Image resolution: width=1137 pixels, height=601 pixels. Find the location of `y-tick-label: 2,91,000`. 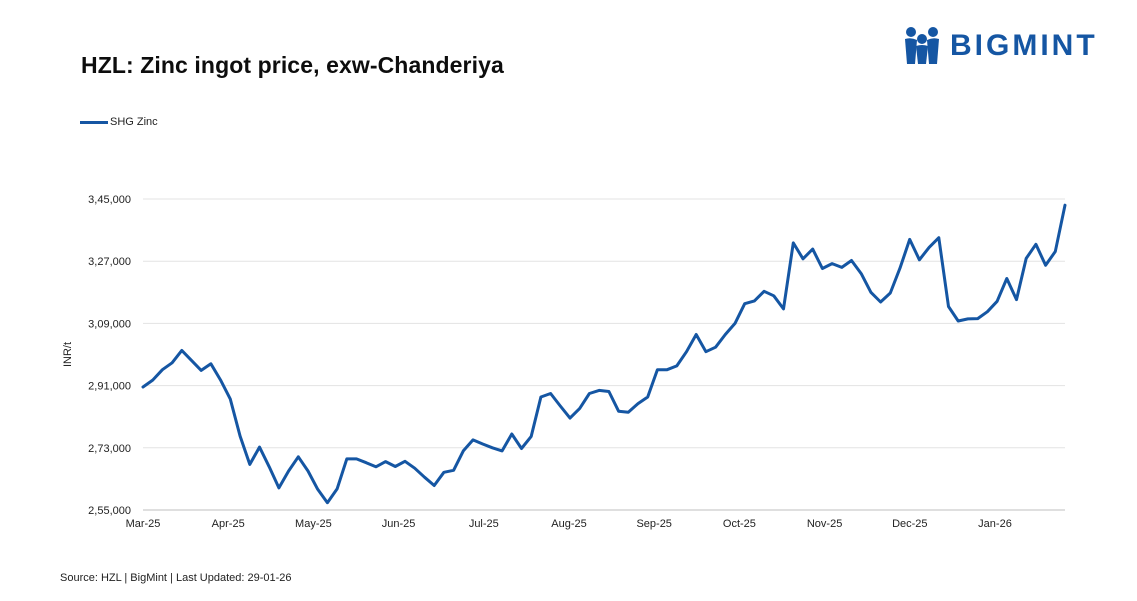

y-tick-label: 2,91,000 is located at coordinates (109, 387).